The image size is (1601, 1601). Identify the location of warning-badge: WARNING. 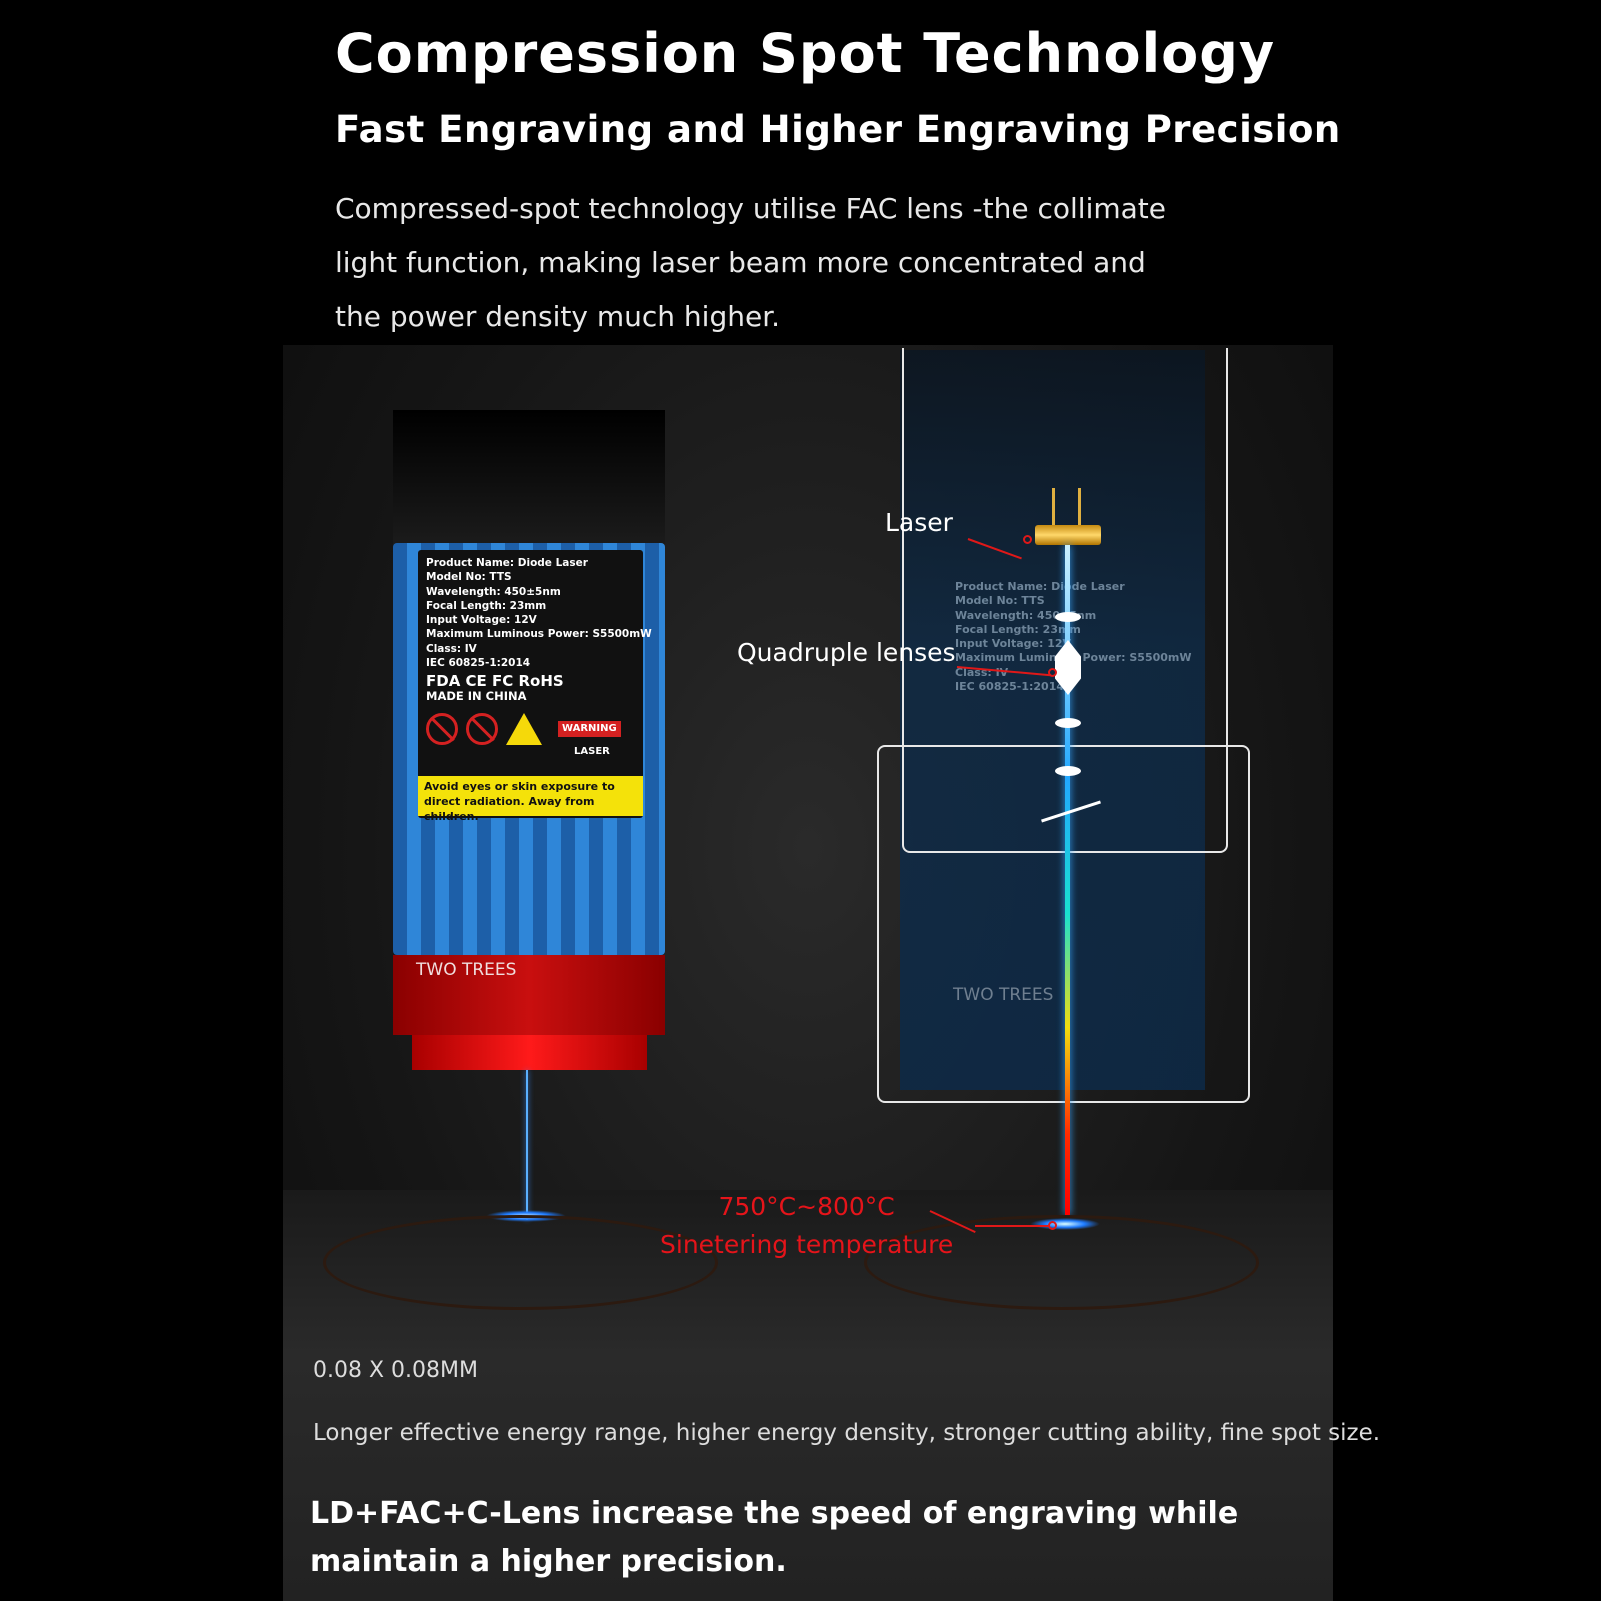
(589, 729).